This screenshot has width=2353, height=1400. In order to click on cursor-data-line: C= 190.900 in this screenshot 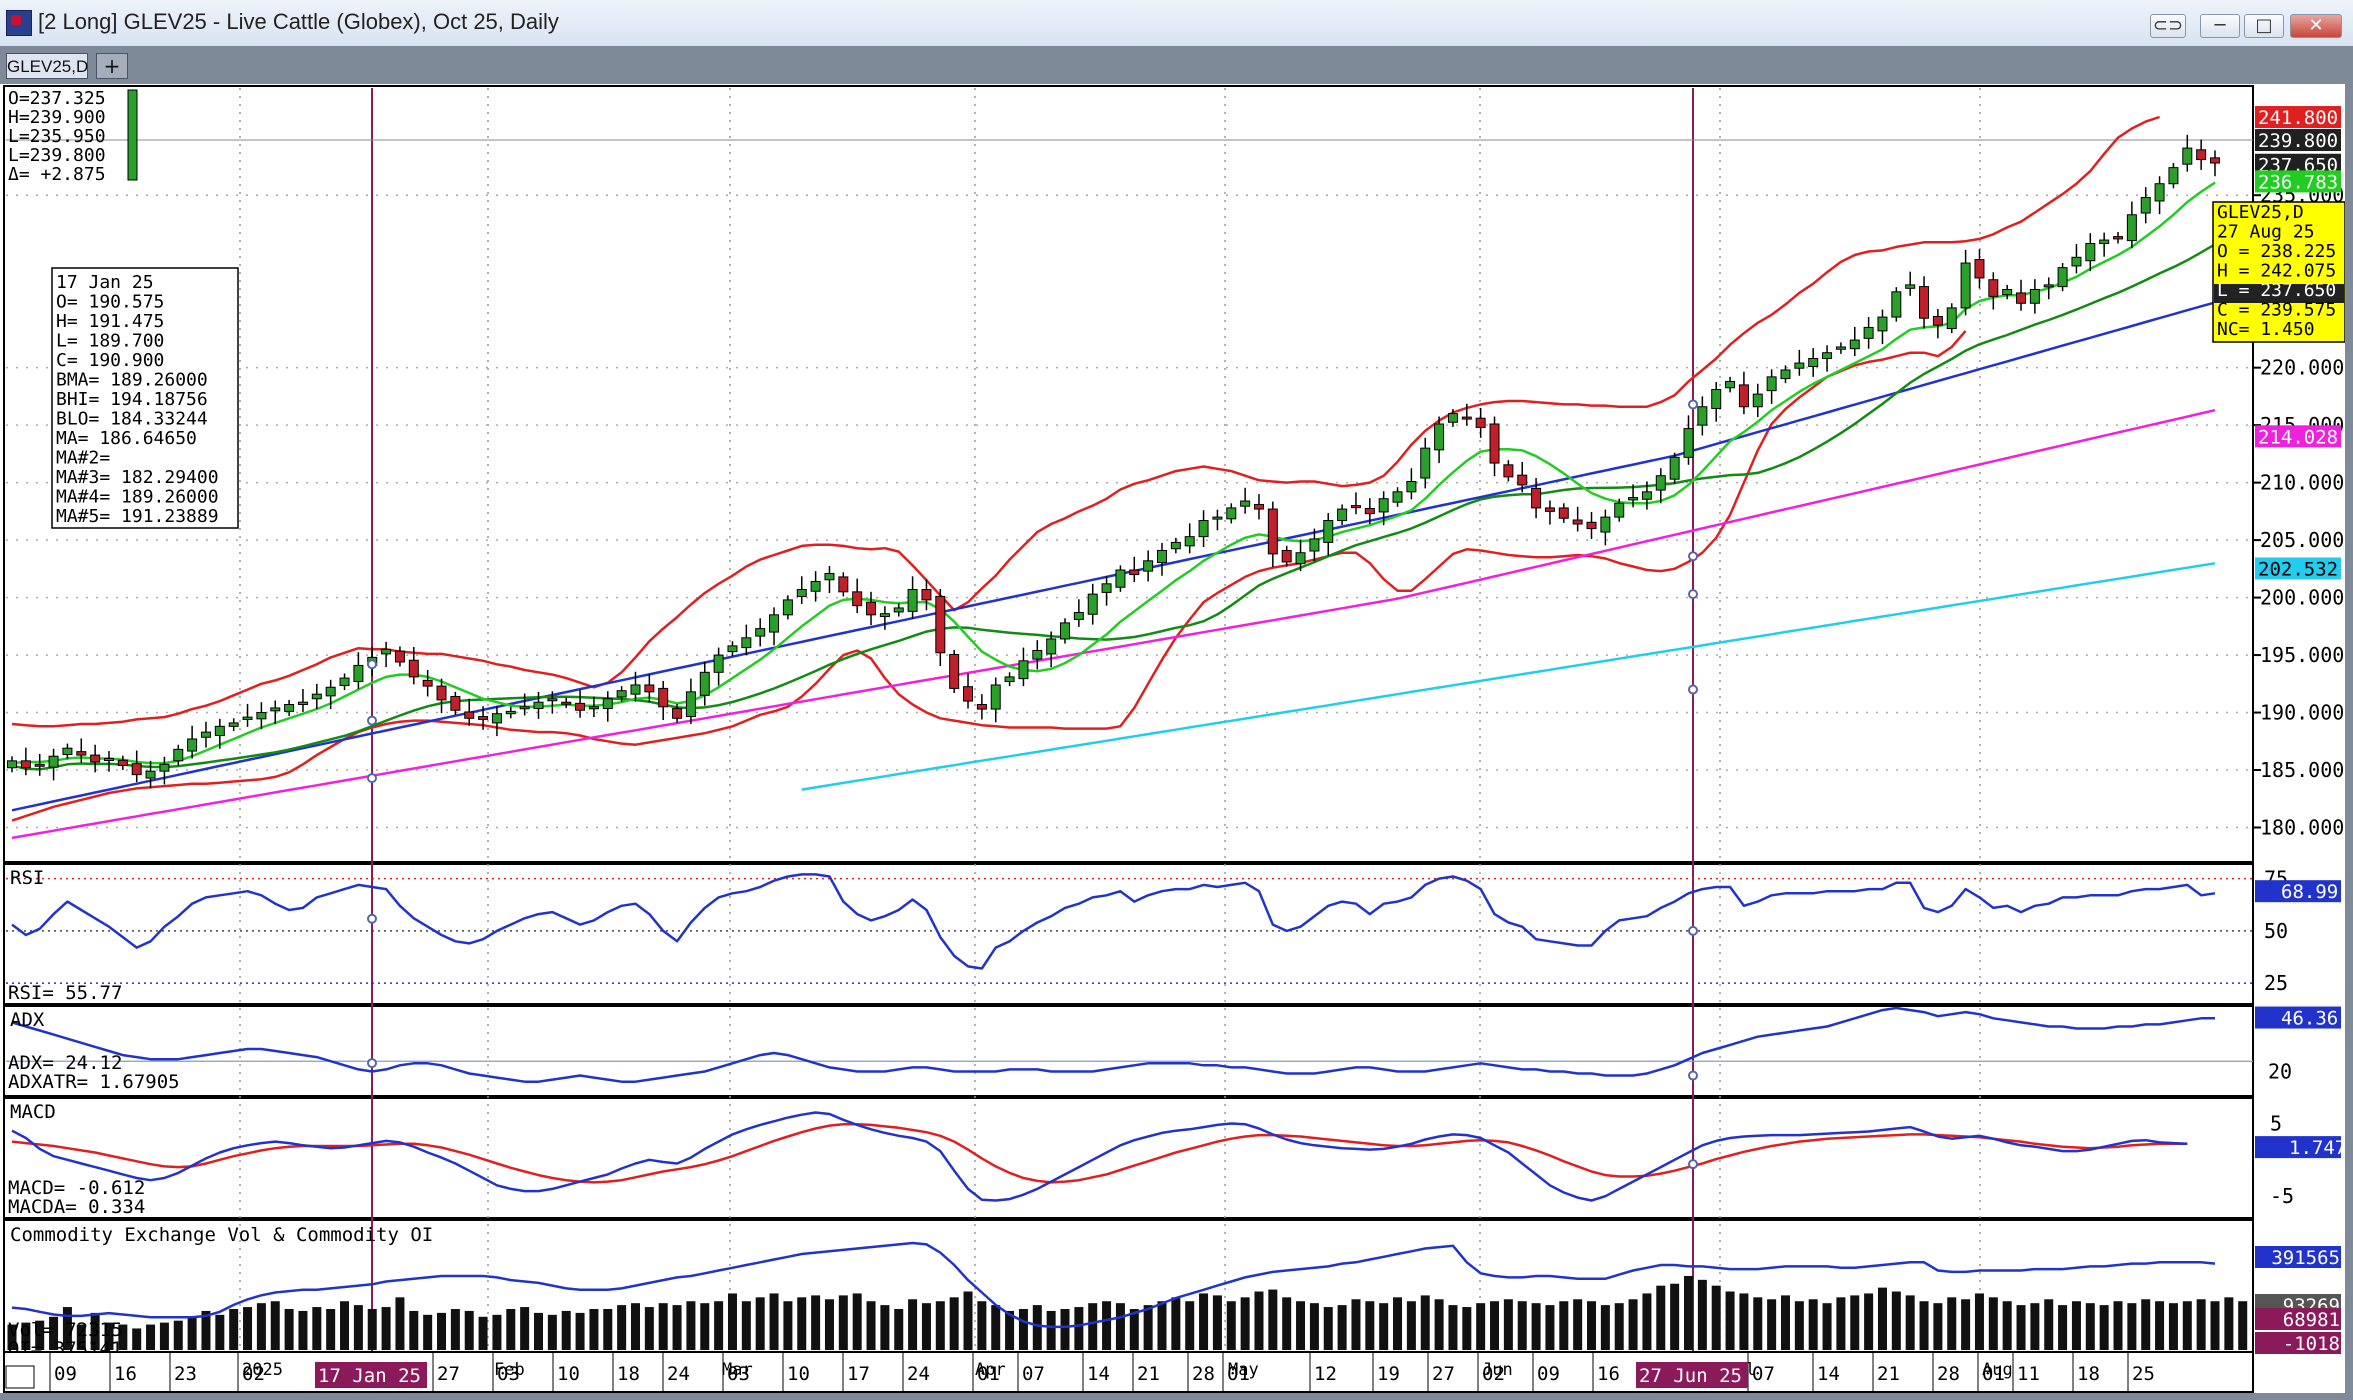, I will do `click(110, 360)`.